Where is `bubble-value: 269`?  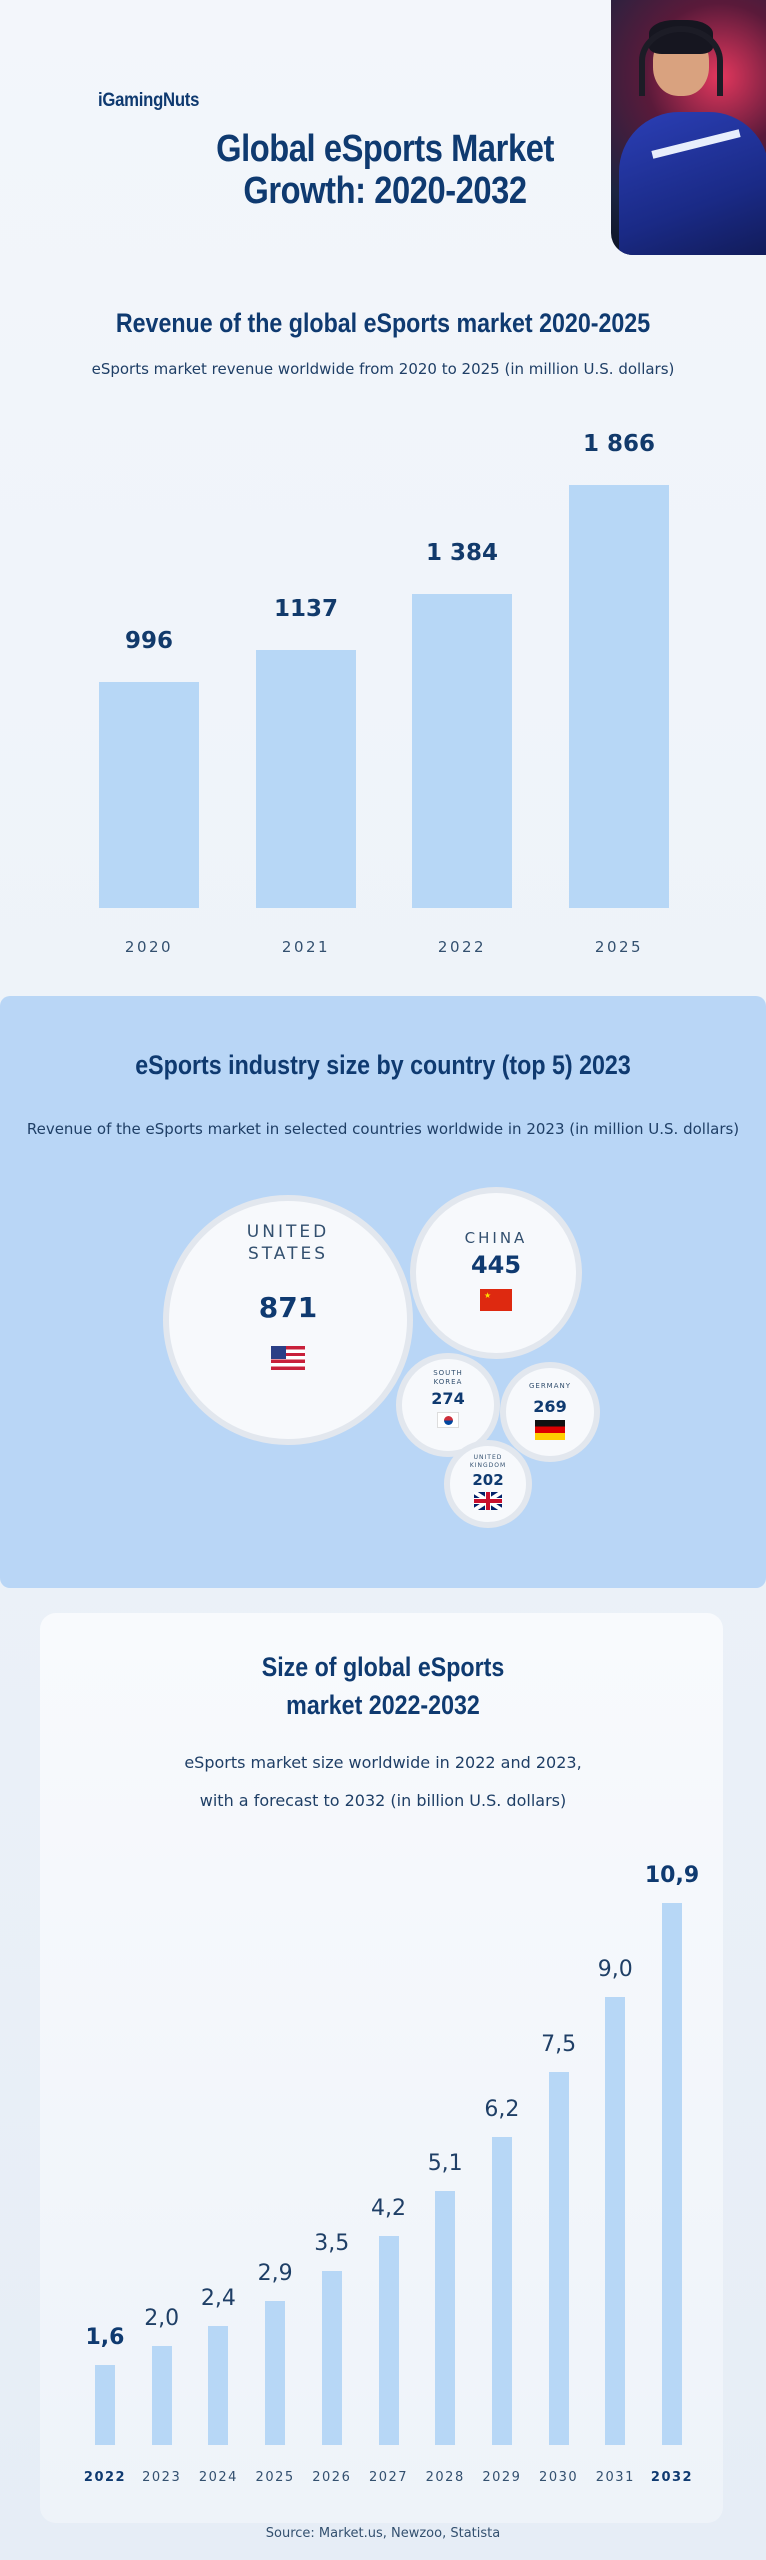 bubble-value: 269 is located at coordinates (550, 1407).